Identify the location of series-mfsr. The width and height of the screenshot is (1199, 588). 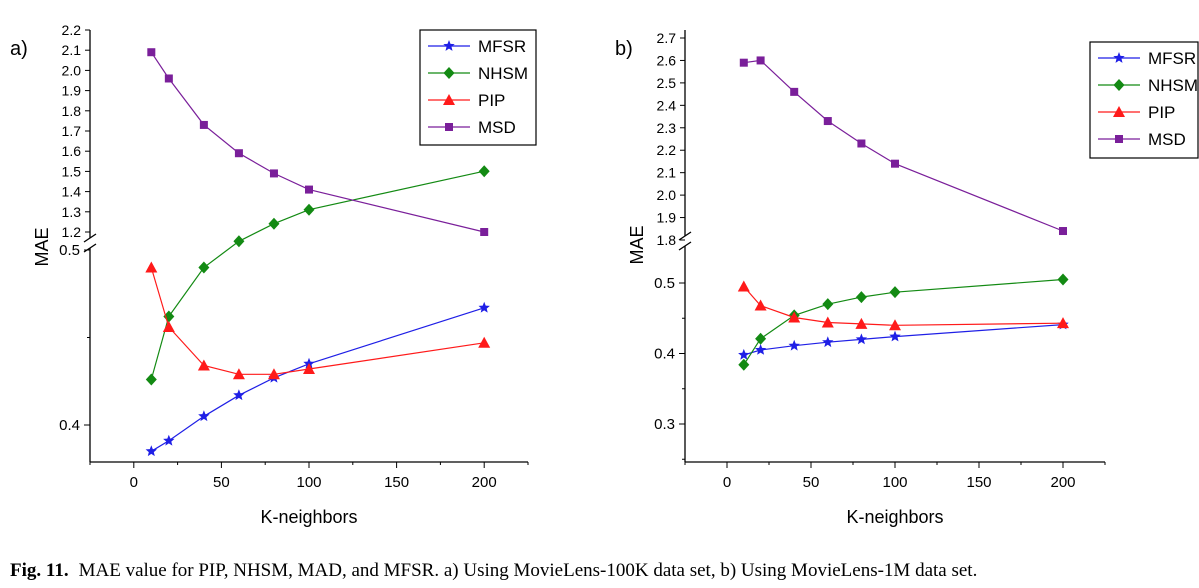
(317, 379).